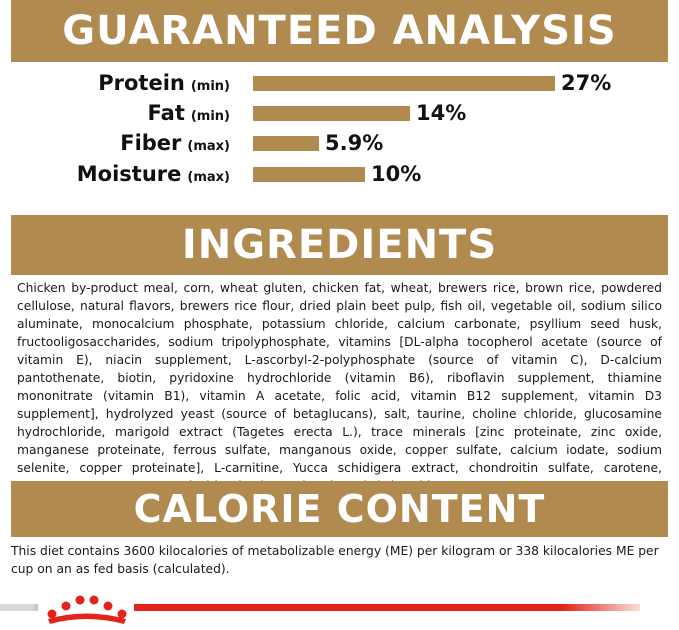 This screenshot has width=679, height=630. Describe the element at coordinates (166, 113) in the screenshot. I see `nutrient-name: Fat` at that location.